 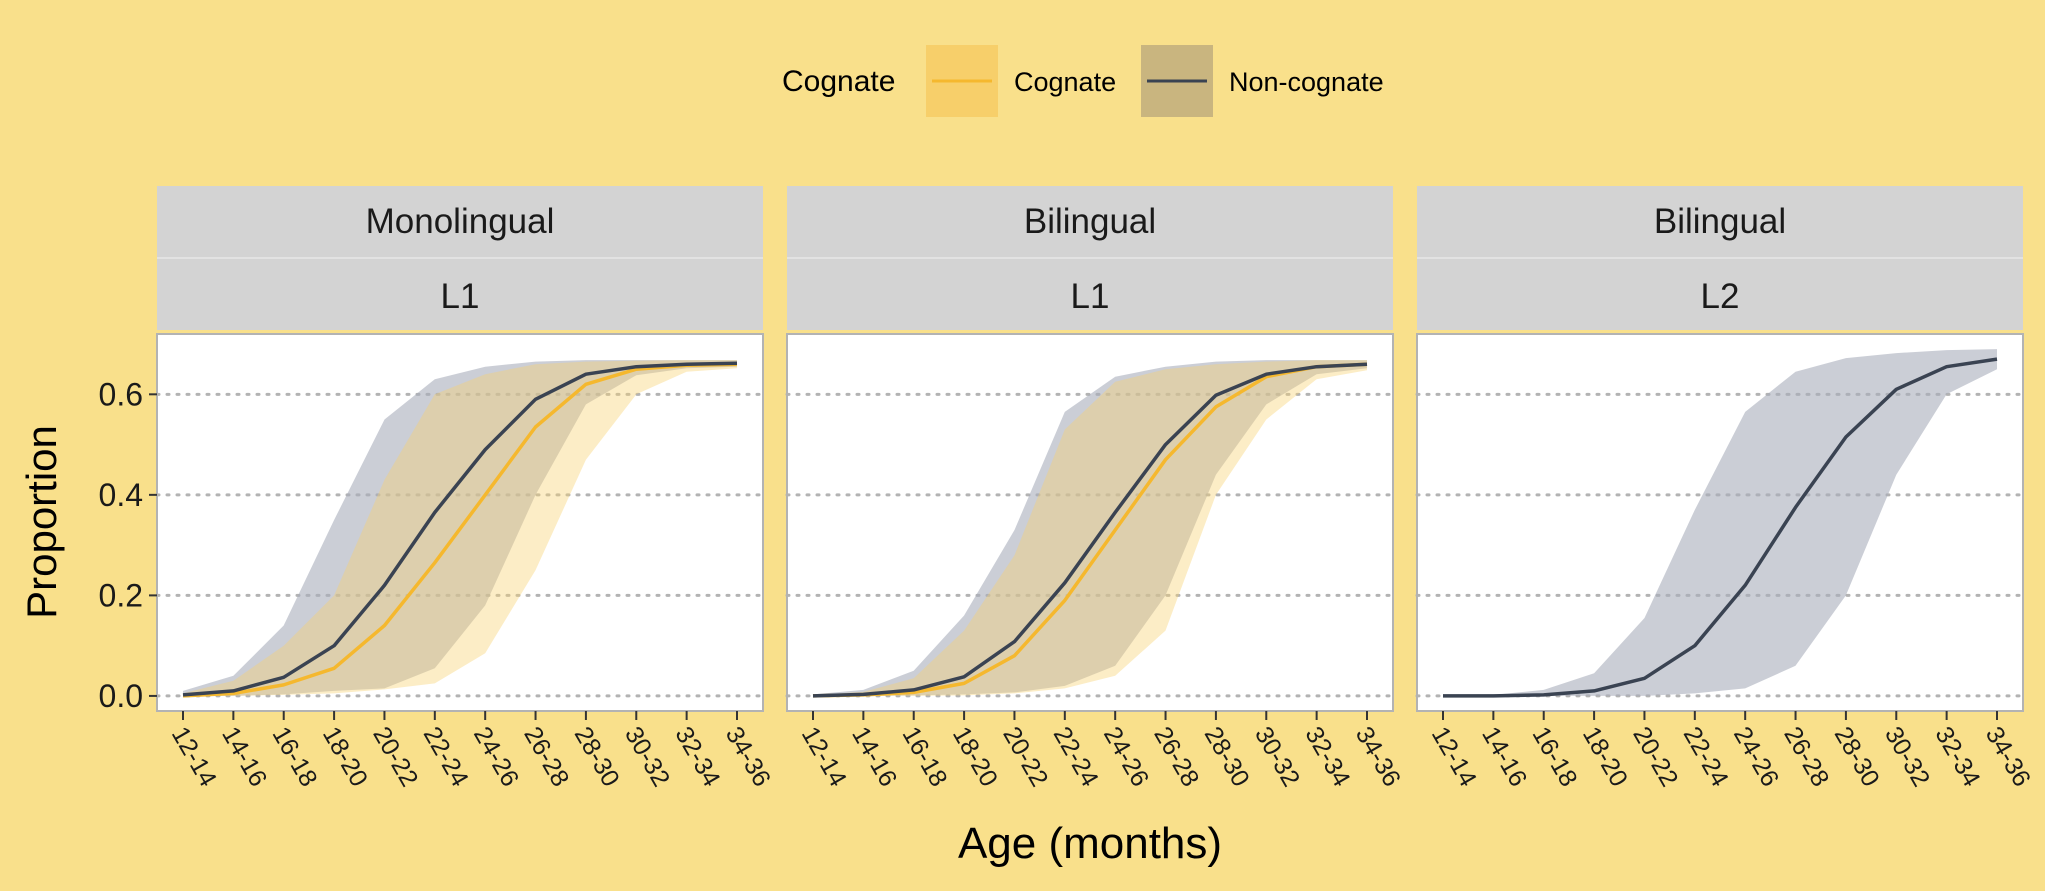 I want to click on strip-label-bottom: L2, so click(x=1720, y=296).